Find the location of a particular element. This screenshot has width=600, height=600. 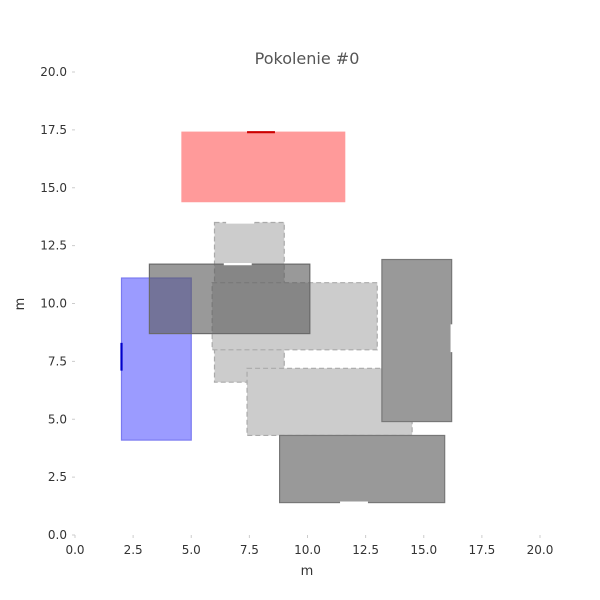

y-tick-label-6: 15.0 is located at coordinates (53, 188).